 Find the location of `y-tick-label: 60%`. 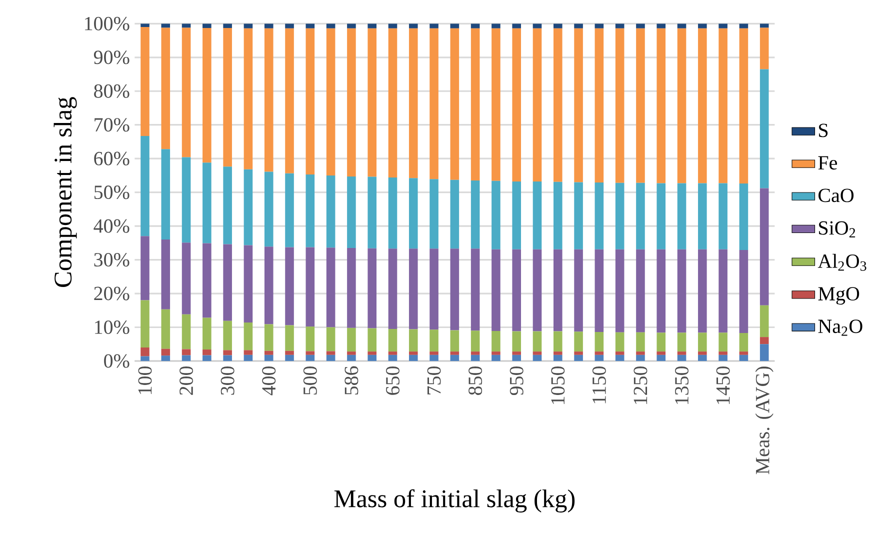

y-tick-label: 60% is located at coordinates (112, 159).